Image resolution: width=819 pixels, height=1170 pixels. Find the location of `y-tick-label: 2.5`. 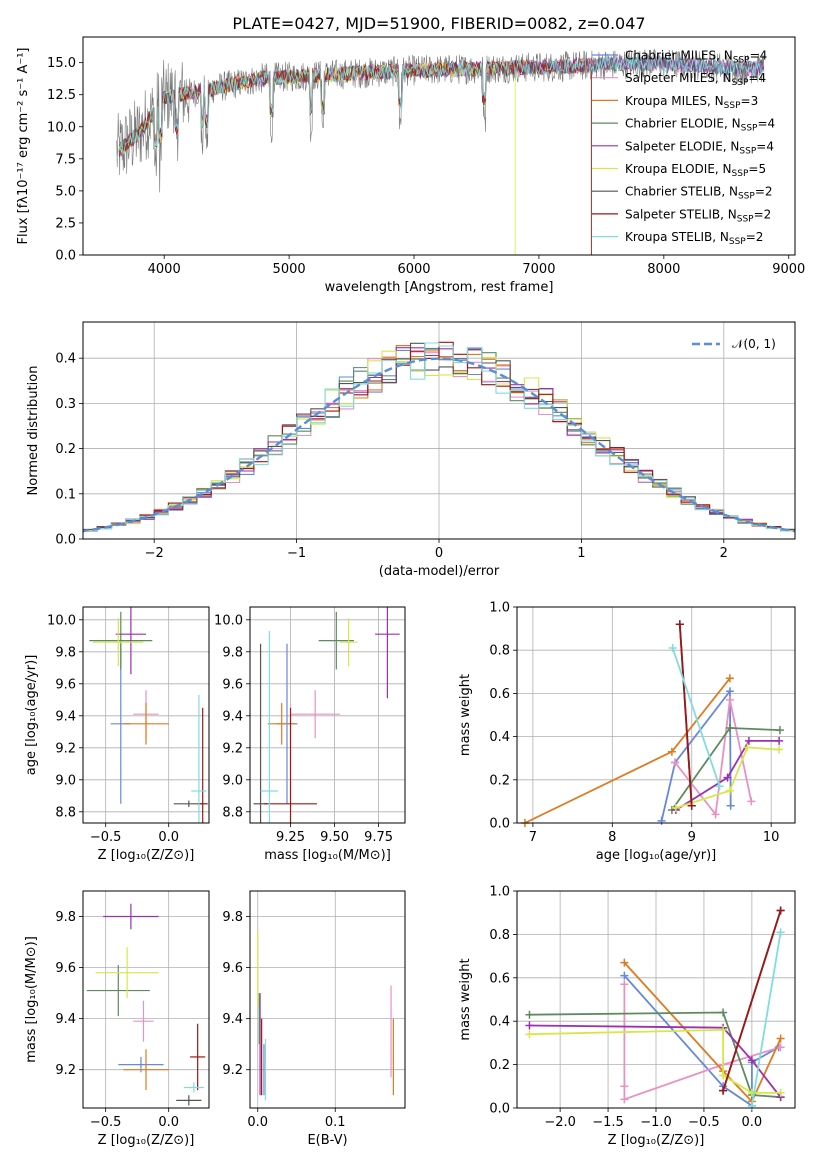

y-tick-label: 2.5 is located at coordinates (65, 223).